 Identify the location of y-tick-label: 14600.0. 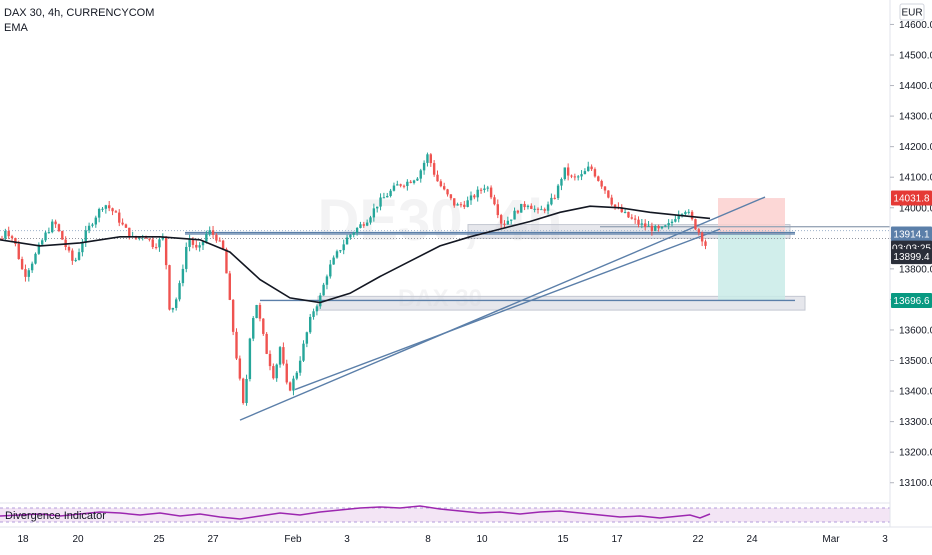
(915, 25).